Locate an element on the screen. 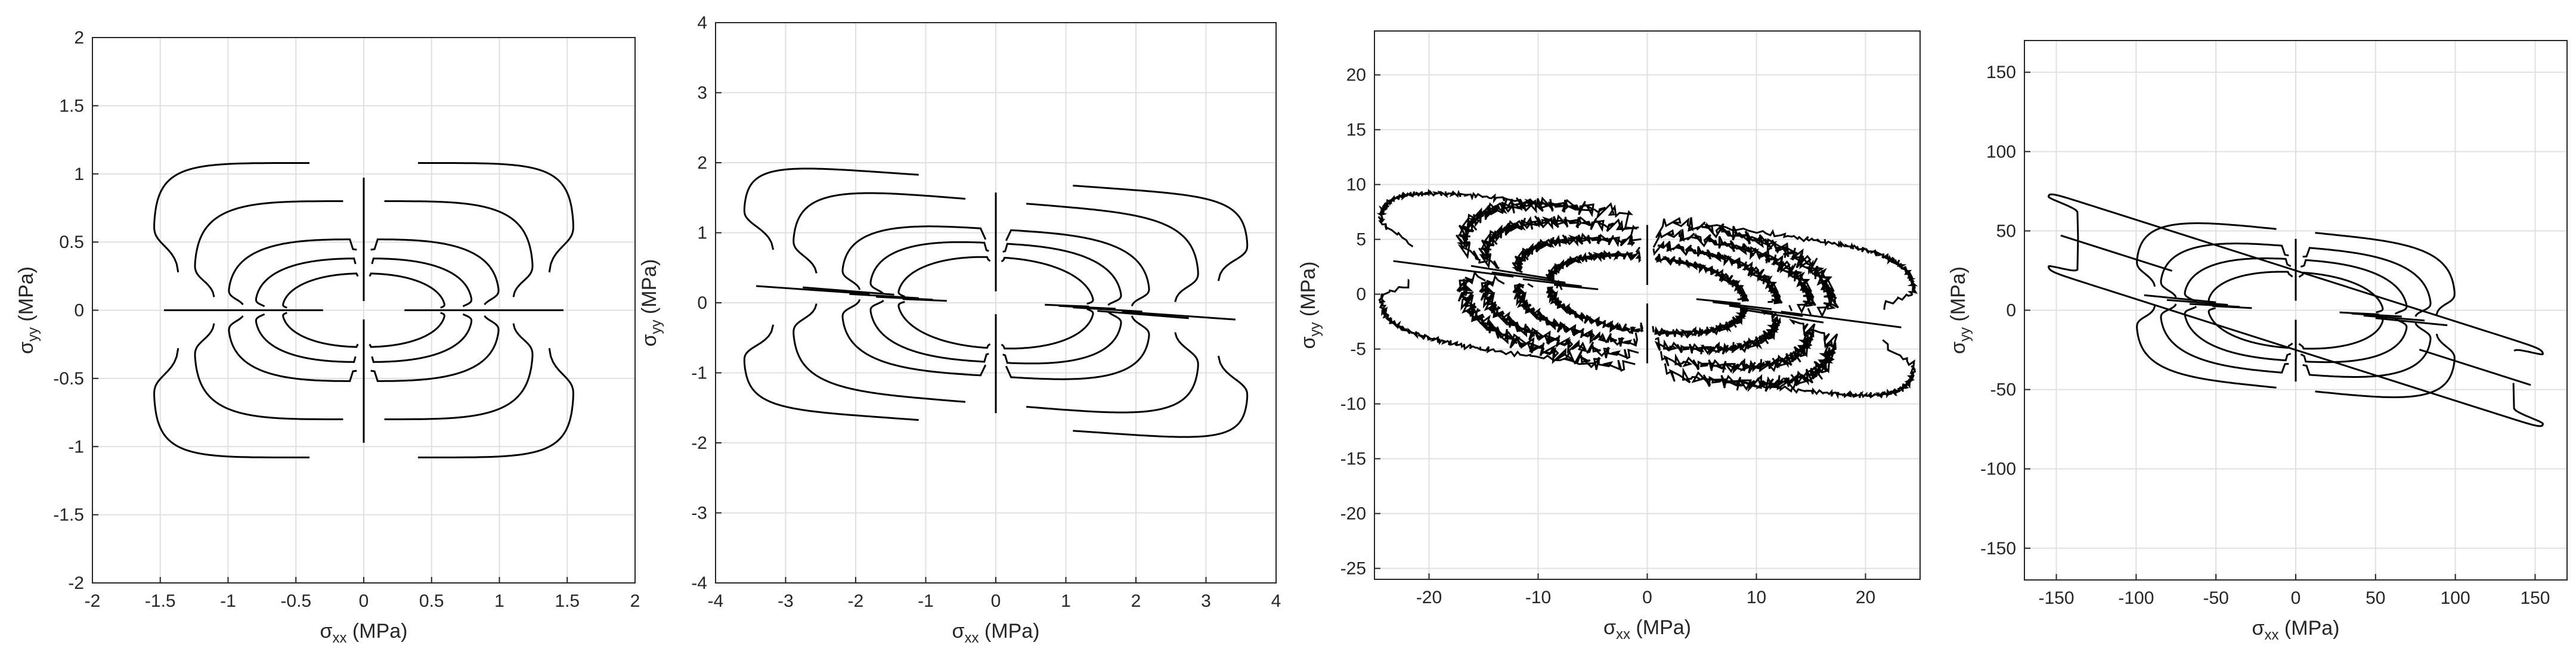  x-axis: -150 -100 -50 0 50 100 150 is located at coordinates (2295, 591).